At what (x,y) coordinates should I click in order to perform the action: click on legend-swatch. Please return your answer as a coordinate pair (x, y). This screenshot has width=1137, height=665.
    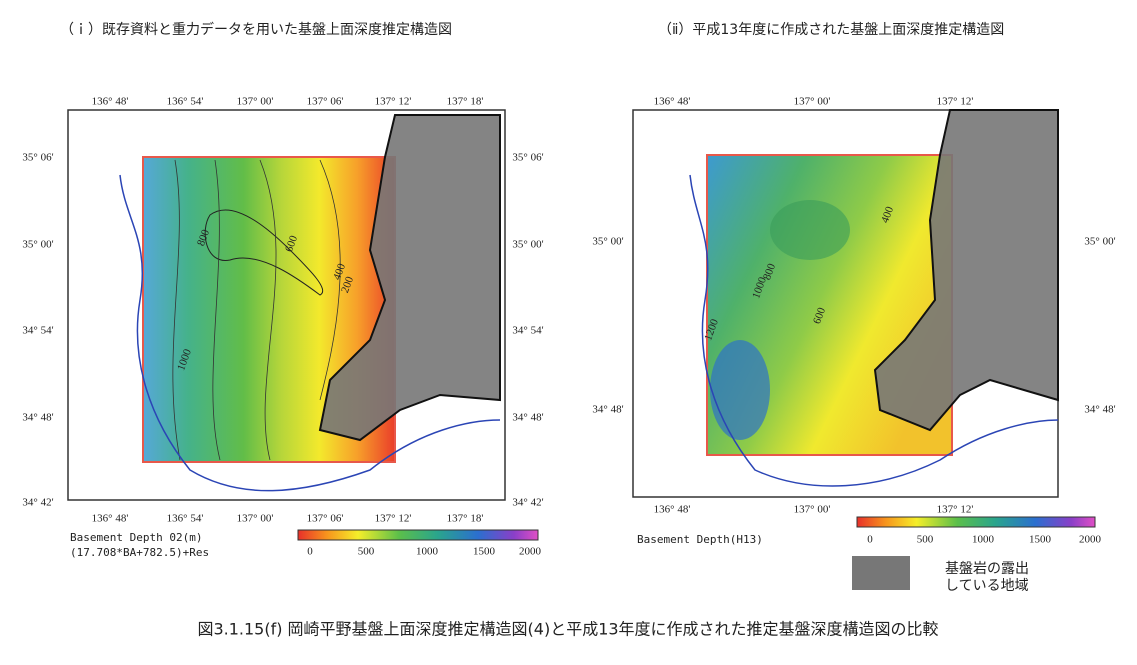
    Looking at the image, I should click on (881, 573).